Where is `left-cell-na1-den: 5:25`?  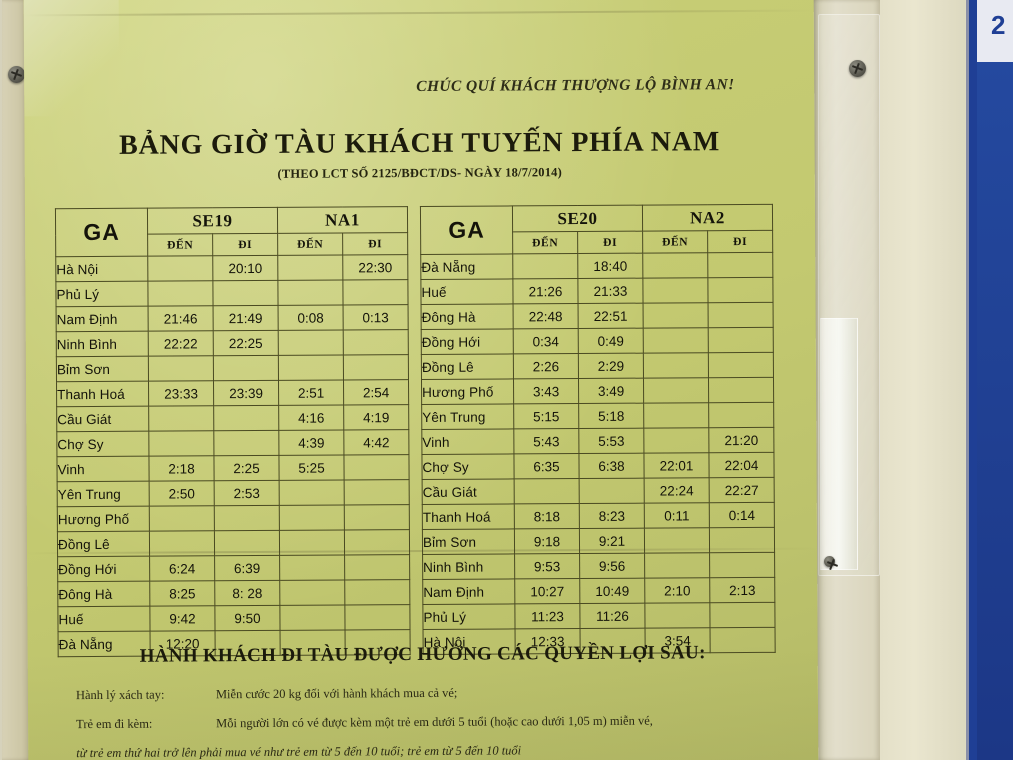 left-cell-na1-den: 5:25 is located at coordinates (311, 467).